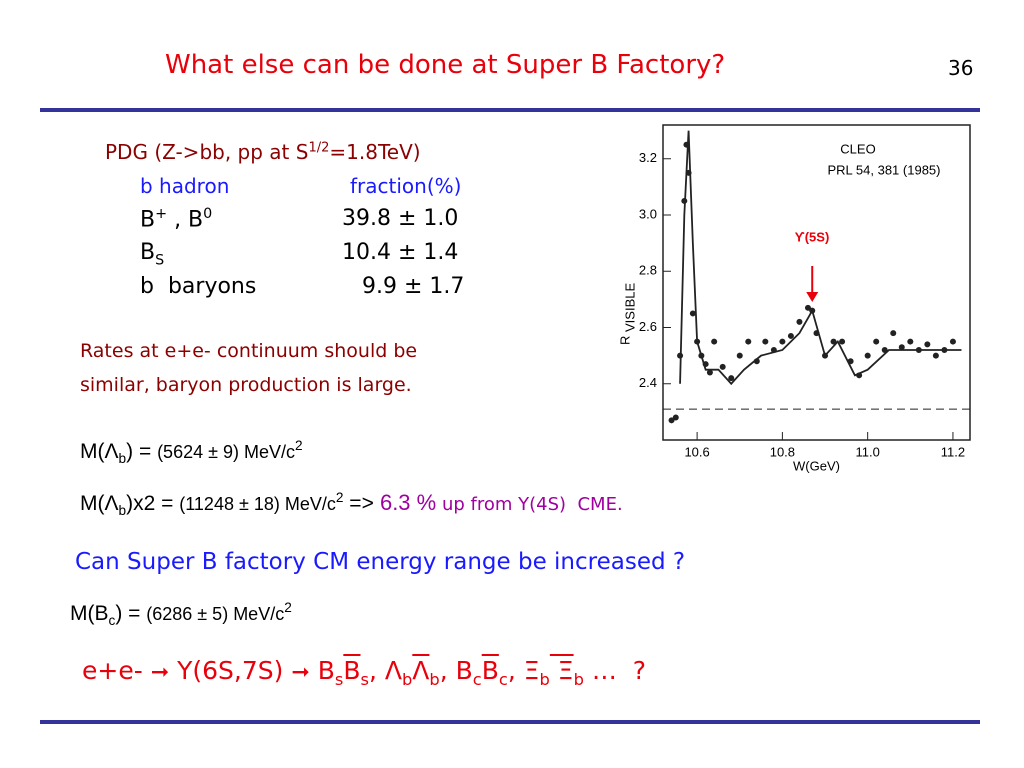  Describe the element at coordinates (648, 382) in the screenshot. I see `y-tick-label: 2.4` at that location.